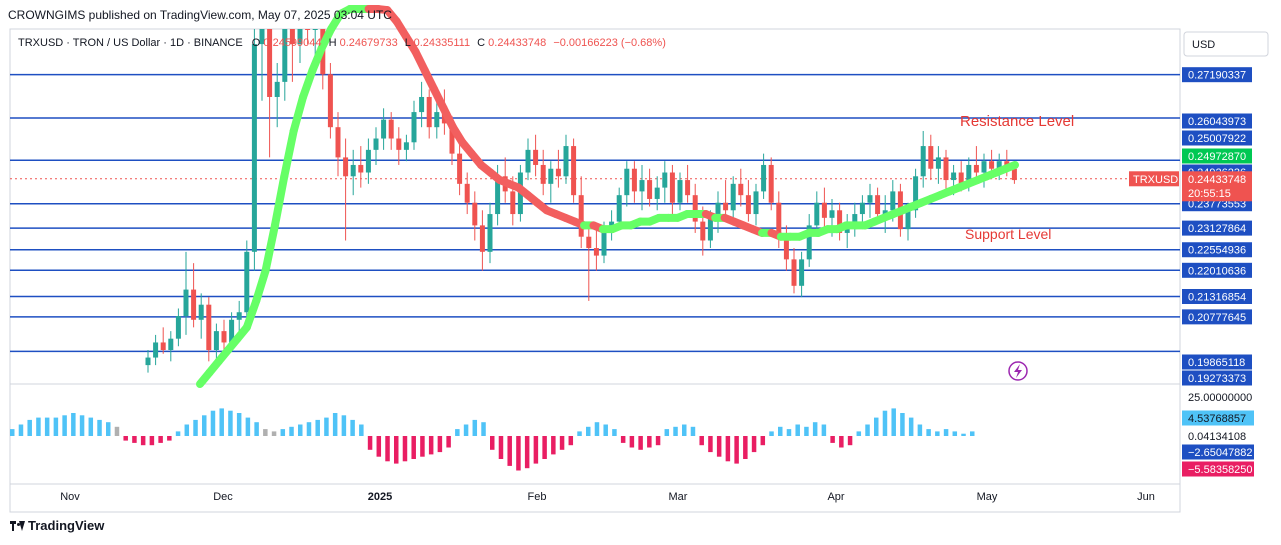  What do you see at coordinates (333, 43) in the screenshot?
I see `legend-high-label: H` at bounding box center [333, 43].